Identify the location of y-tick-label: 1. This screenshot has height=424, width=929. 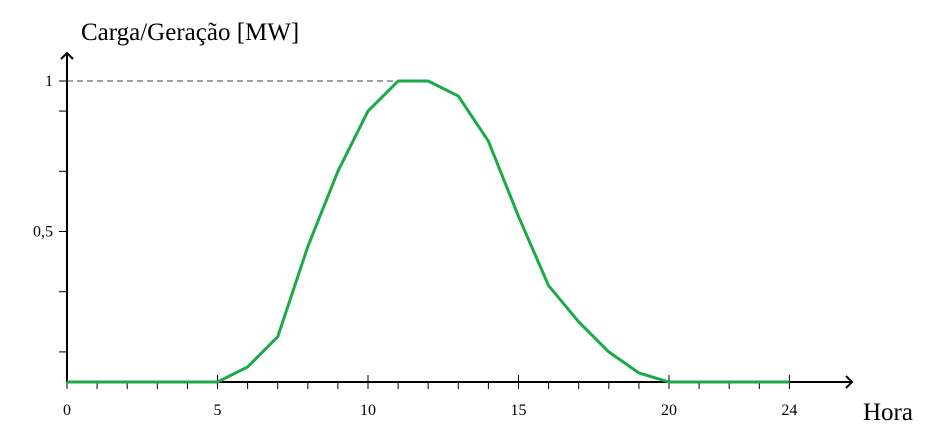
(49, 81).